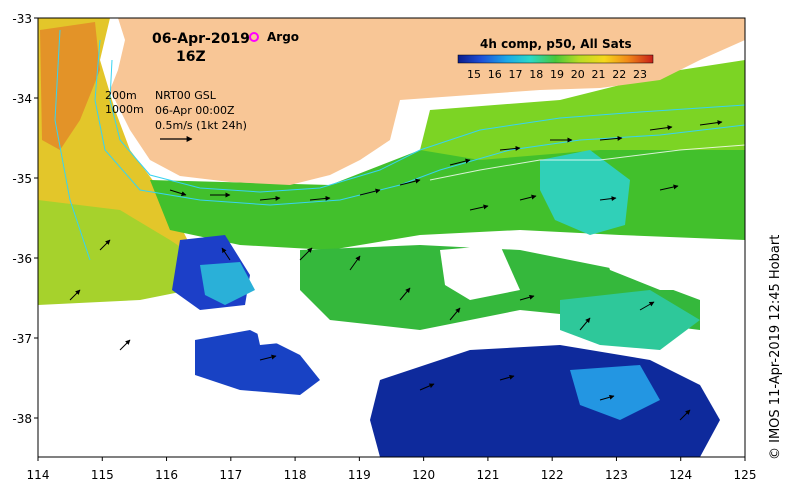 The width and height of the screenshot is (790, 492). I want to click on colorbar-tick-label: 17, so click(516, 74).